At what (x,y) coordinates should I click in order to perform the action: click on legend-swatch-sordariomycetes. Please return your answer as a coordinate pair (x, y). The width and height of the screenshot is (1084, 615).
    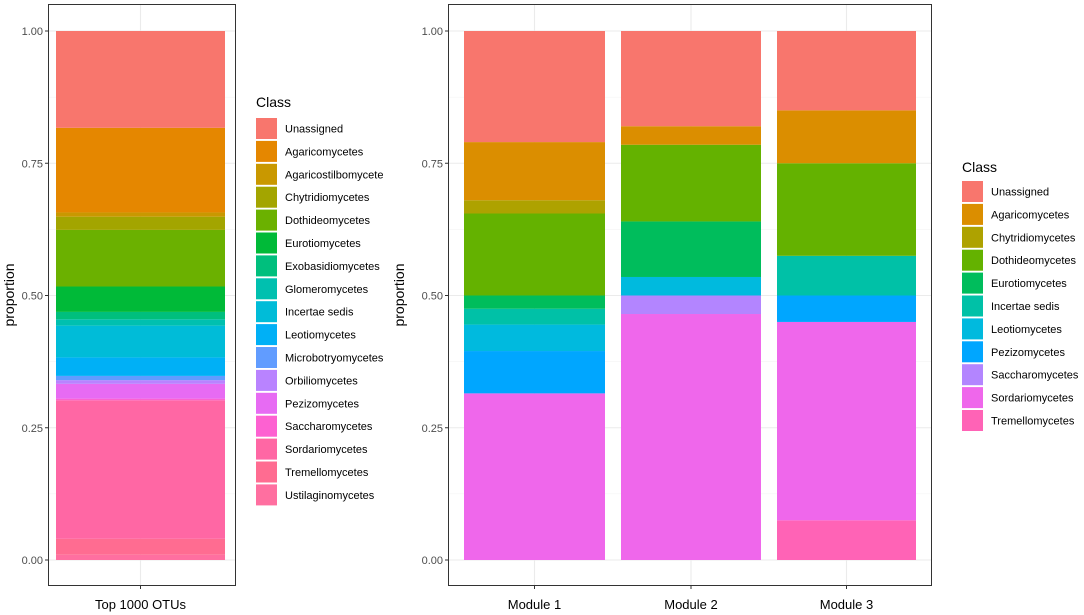
    Looking at the image, I should click on (972, 398).